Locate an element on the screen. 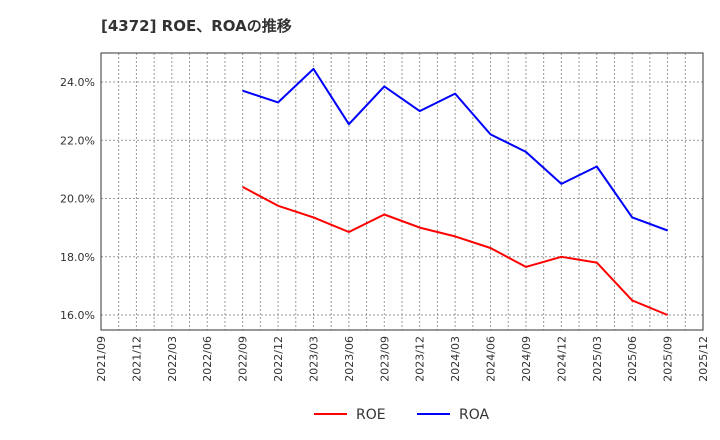 This screenshot has height=440, width=720. x-tick-label: 2022/09 is located at coordinates (243, 359).